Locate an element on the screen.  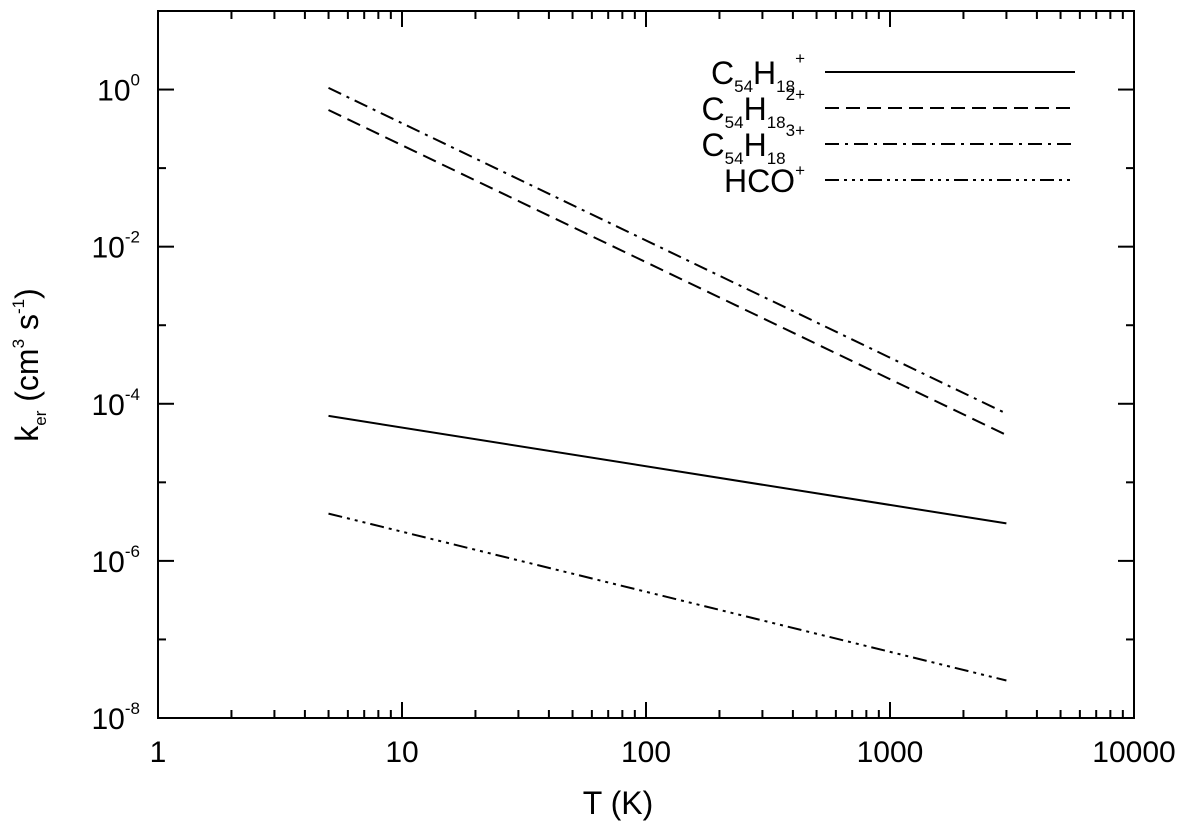
x-tick-label: 10 is located at coordinates (401, 752).